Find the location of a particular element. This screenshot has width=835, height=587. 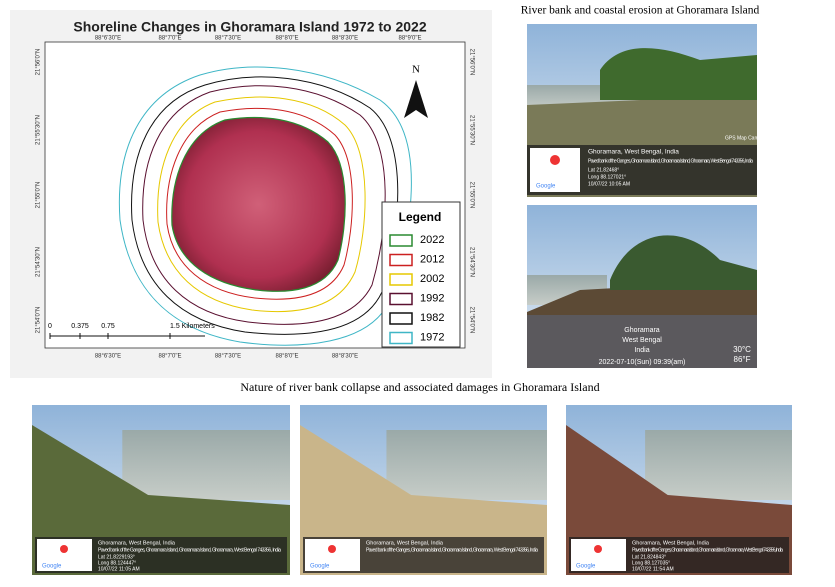

north-label: N is located at coordinates (416, 70).